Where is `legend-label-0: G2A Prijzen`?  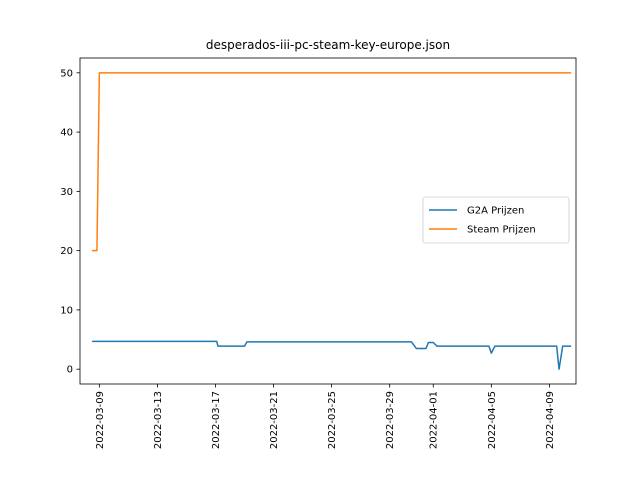
legend-label-0: G2A Prijzen is located at coordinates (495, 211).